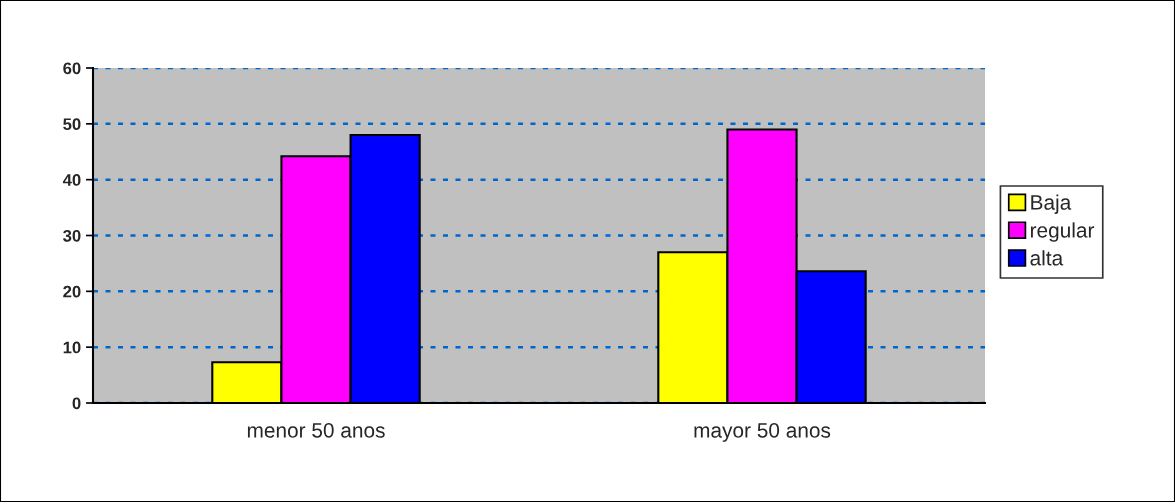  Describe the element at coordinates (72, 68) in the screenshot. I see `y-tick-label: 60` at that location.